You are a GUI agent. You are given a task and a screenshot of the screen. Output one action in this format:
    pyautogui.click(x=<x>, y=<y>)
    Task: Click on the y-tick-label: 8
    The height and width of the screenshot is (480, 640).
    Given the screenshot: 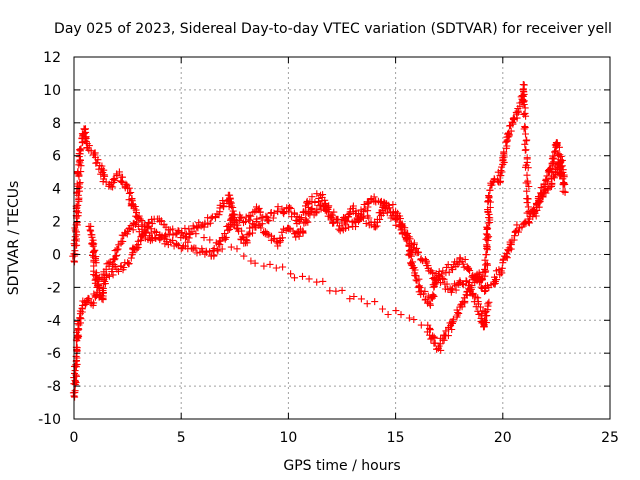 What is the action you would take?
    pyautogui.click(x=56, y=124)
    